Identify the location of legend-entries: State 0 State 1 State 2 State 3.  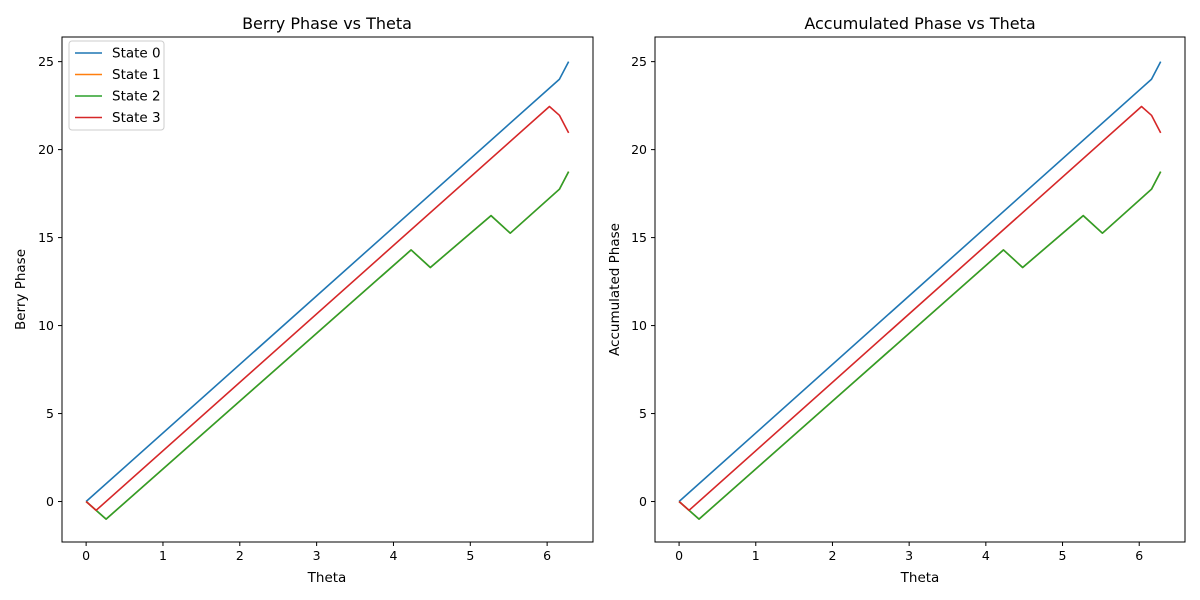
(118, 86).